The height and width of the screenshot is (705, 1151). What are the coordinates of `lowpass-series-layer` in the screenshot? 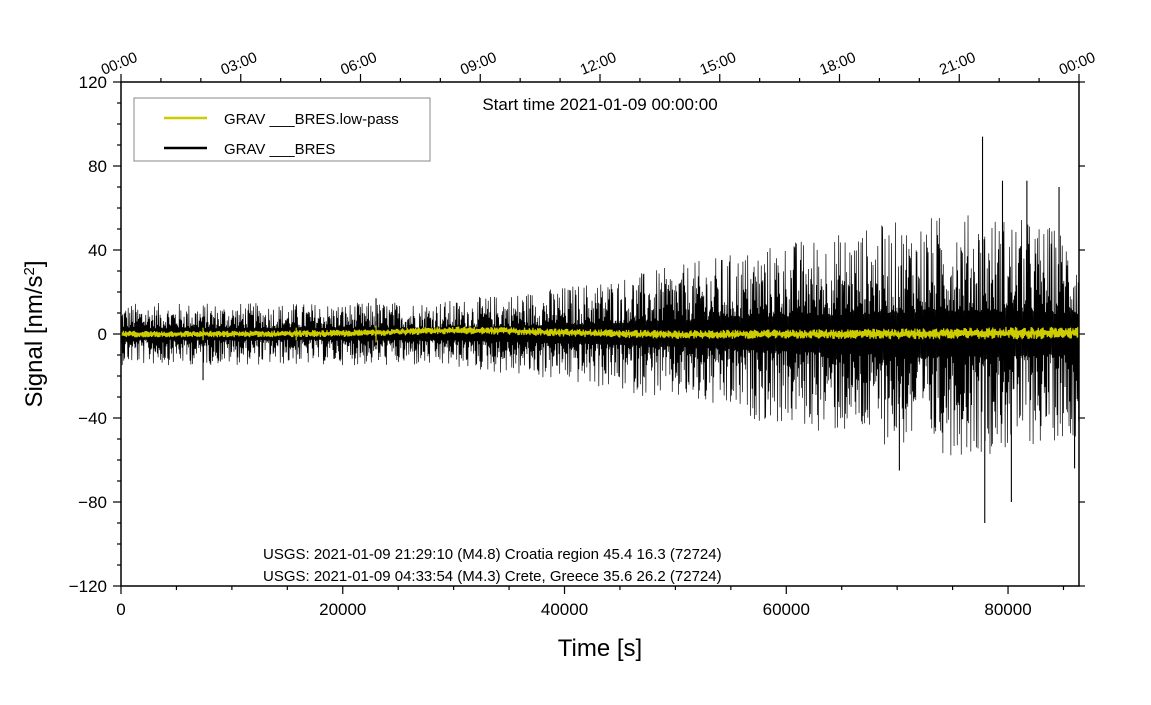 It's located at (600, 334).